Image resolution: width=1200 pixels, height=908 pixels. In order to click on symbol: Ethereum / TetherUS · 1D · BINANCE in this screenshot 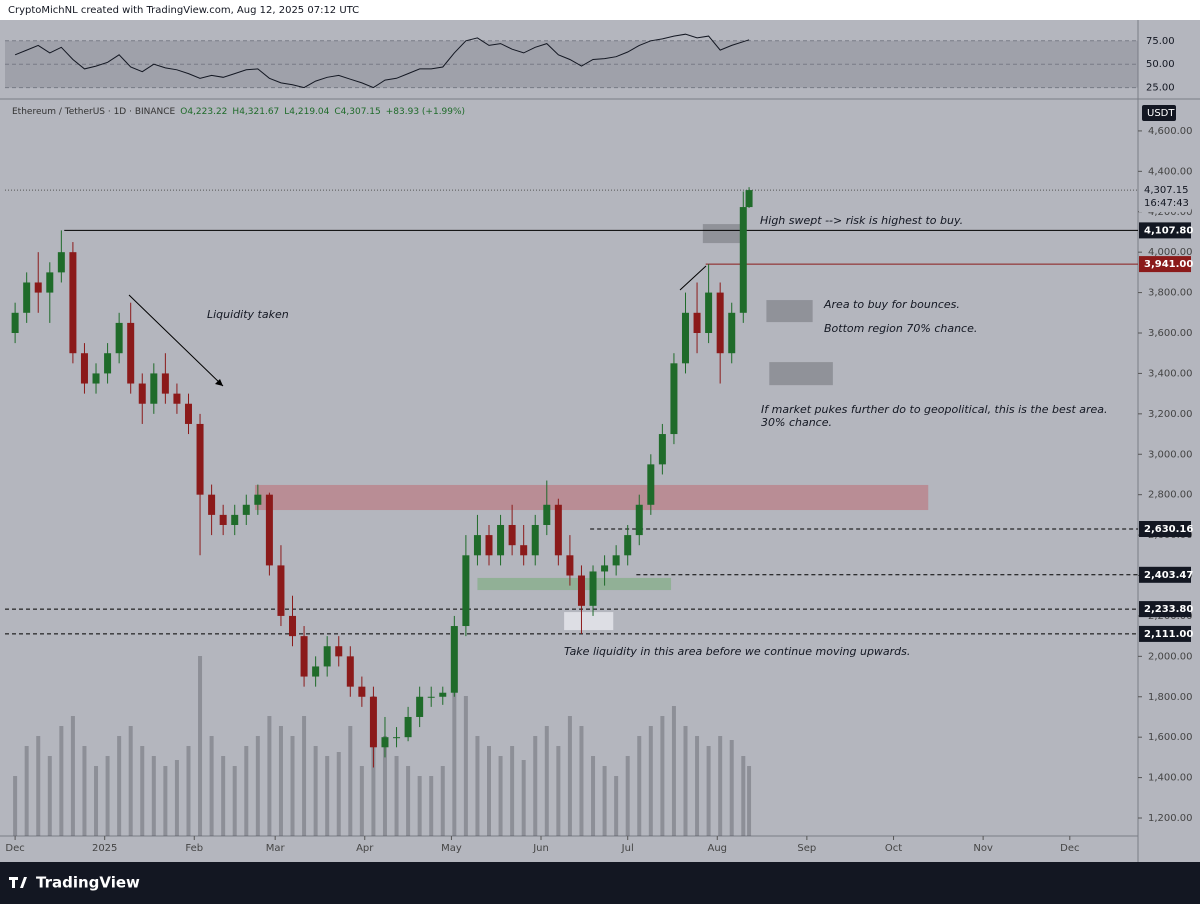, I will do `click(94, 112)`.